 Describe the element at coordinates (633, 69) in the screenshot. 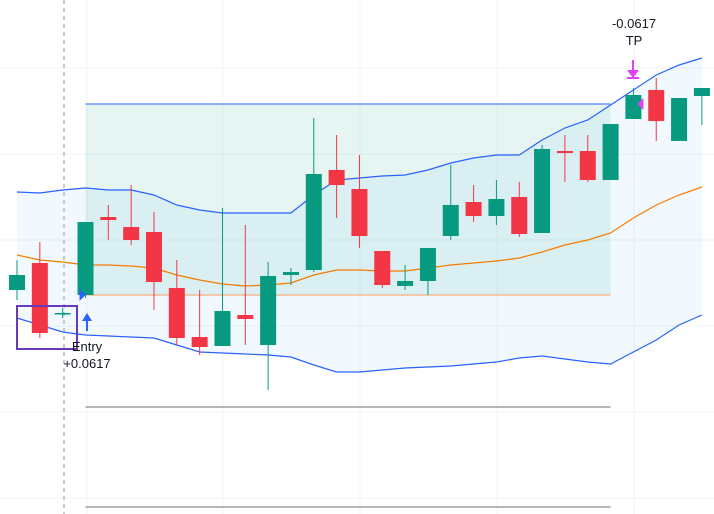

I see `tp-arrow` at that location.